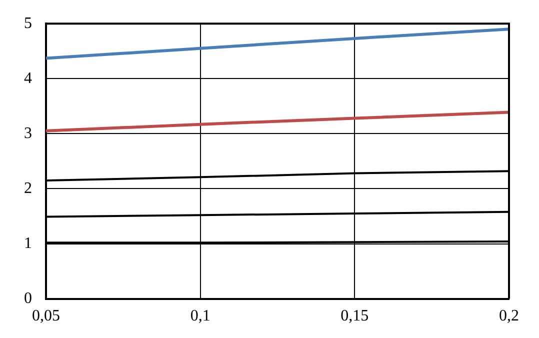 Image resolution: width=539 pixels, height=338 pixels. I want to click on y-tick-label: 0, so click(28, 299).